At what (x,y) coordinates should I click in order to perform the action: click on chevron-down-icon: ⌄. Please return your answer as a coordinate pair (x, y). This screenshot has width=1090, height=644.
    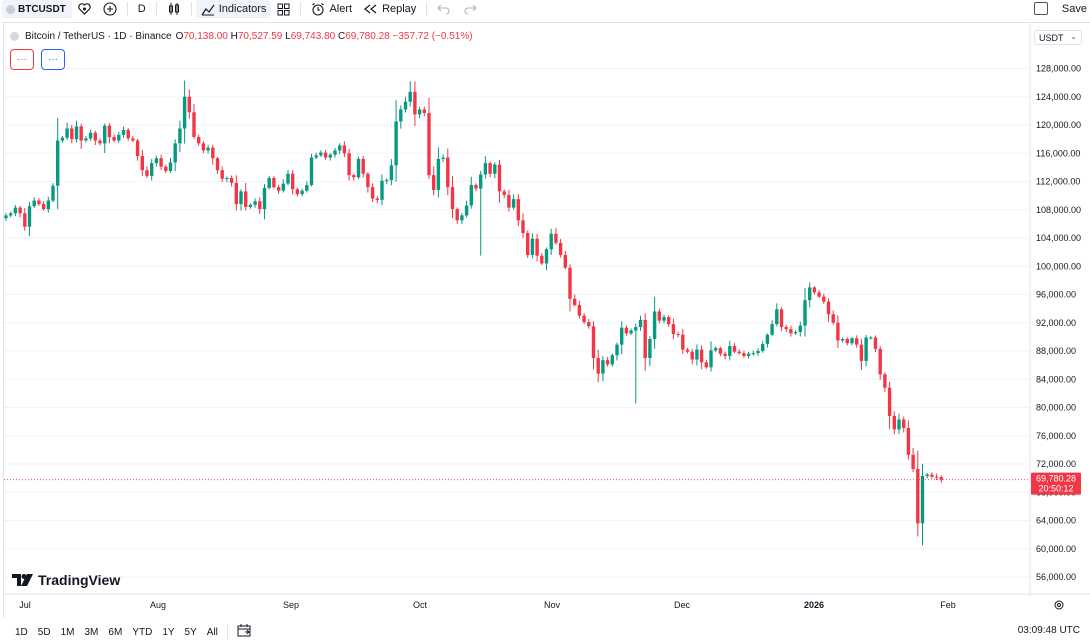
    Looking at the image, I should click on (1073, 36).